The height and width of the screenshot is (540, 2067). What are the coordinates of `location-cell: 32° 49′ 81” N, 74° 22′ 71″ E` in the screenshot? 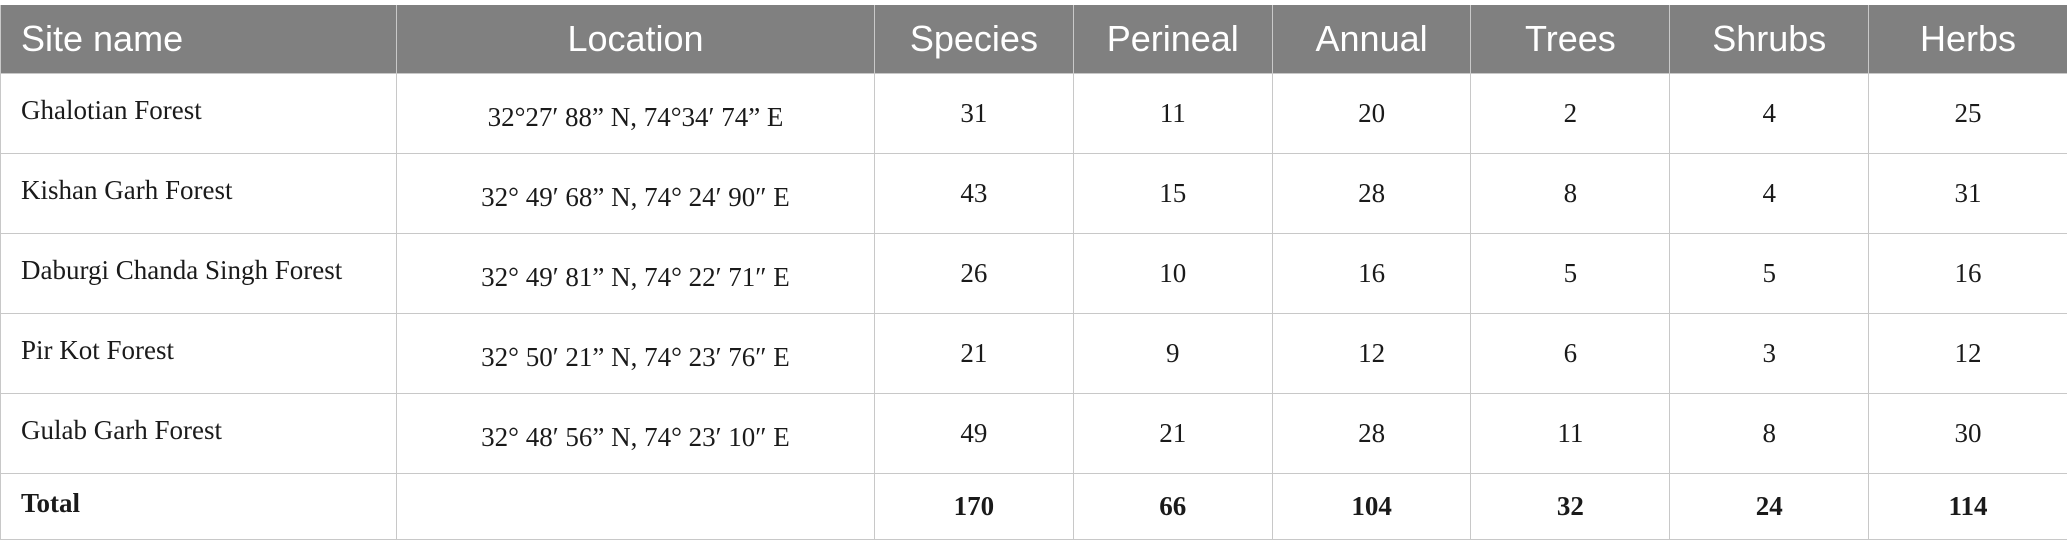 It's located at (636, 274).